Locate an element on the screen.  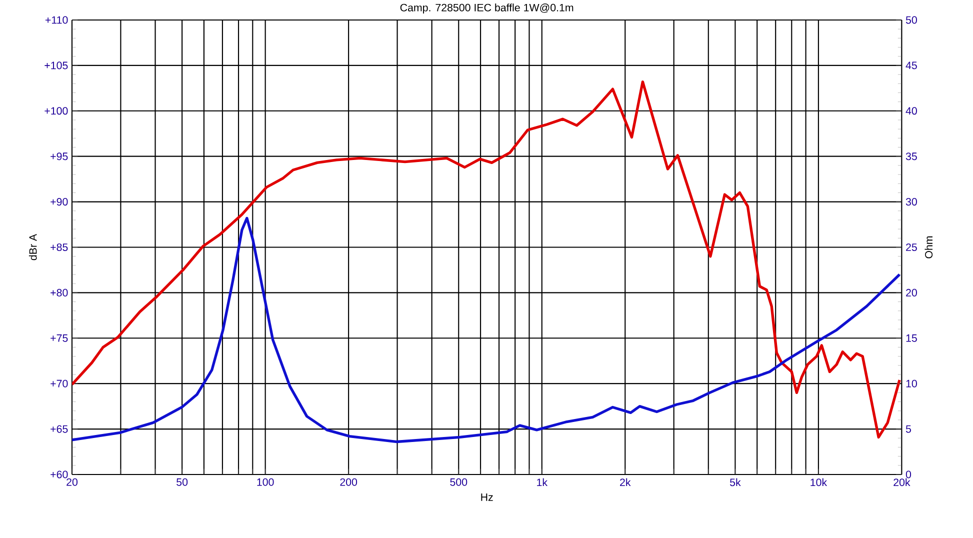
y-tick-label: +75 is located at coordinates (59, 338).